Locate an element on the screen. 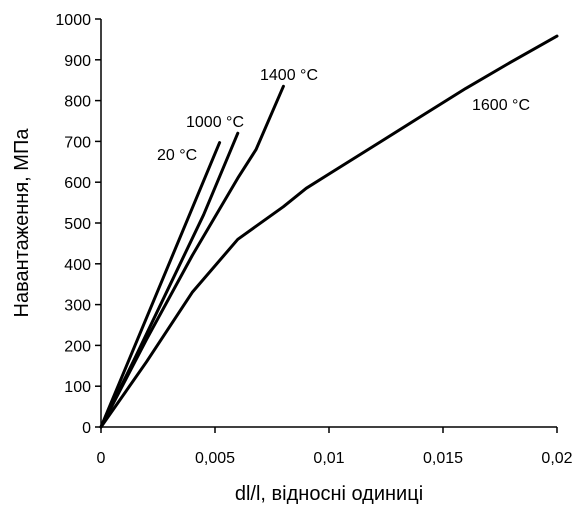 This screenshot has height=512, width=580. y-tick-label: 600 is located at coordinates (77, 183).